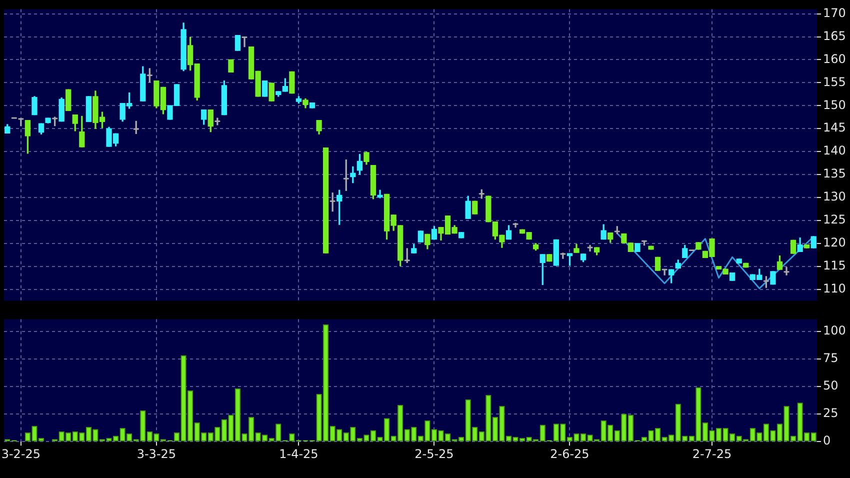 The image size is (850, 478). I want to click on y-tick-label: 145, so click(834, 127).